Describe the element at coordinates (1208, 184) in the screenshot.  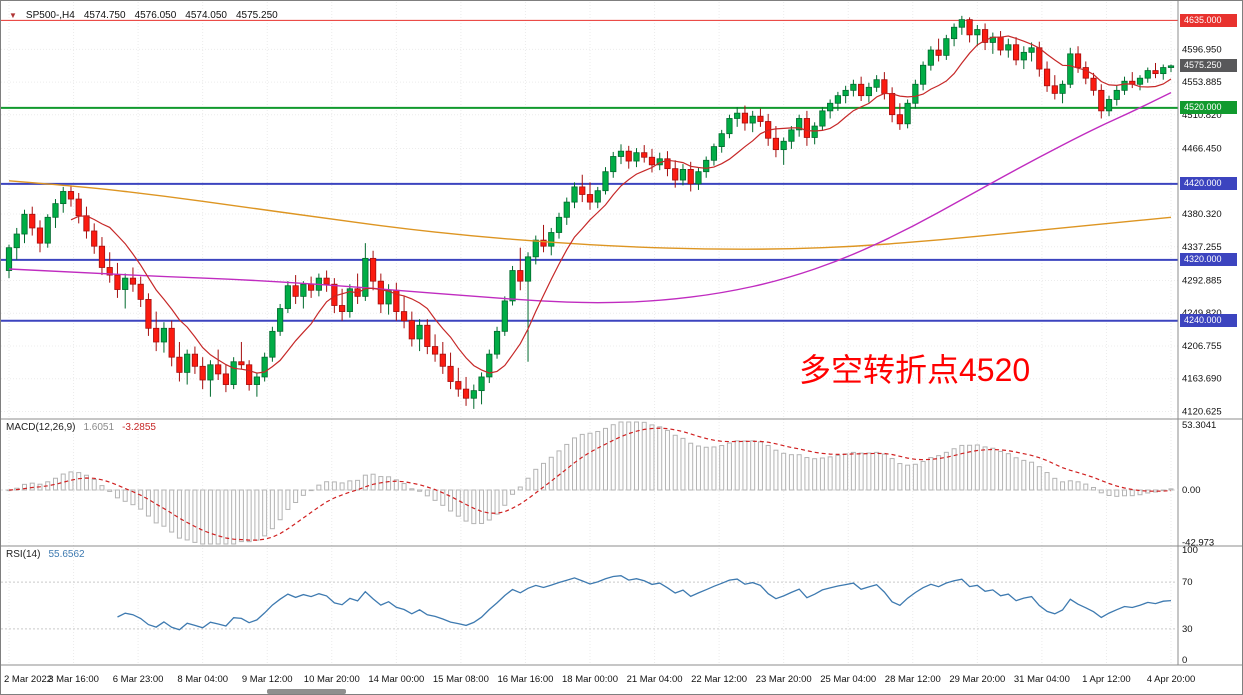
I see `price-level-badge: 4420.000` at that location.